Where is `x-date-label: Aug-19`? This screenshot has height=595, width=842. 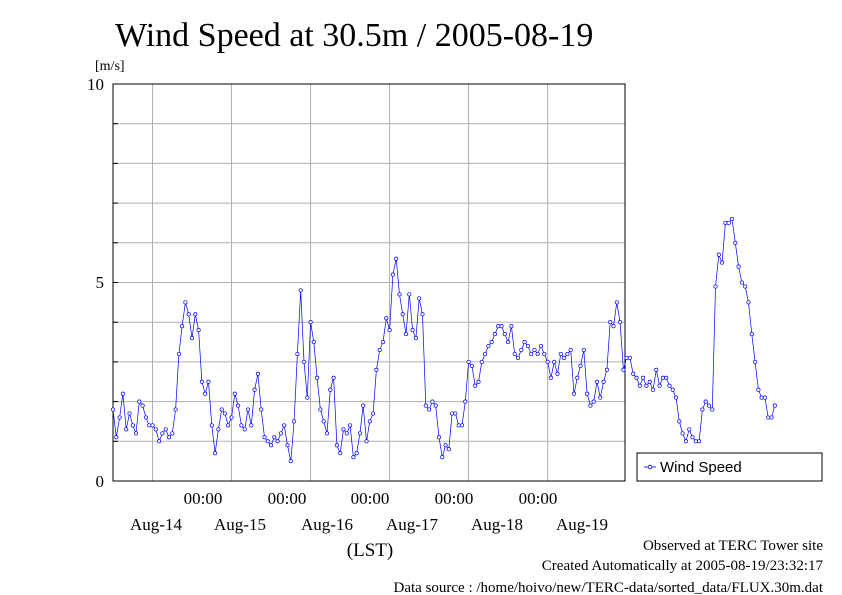 x-date-label: Aug-19 is located at coordinates (582, 524).